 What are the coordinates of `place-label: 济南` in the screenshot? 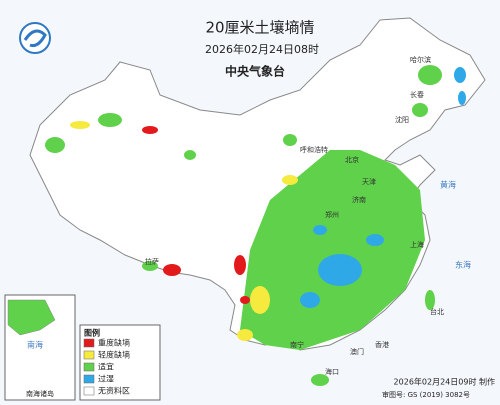 It's located at (359, 199).